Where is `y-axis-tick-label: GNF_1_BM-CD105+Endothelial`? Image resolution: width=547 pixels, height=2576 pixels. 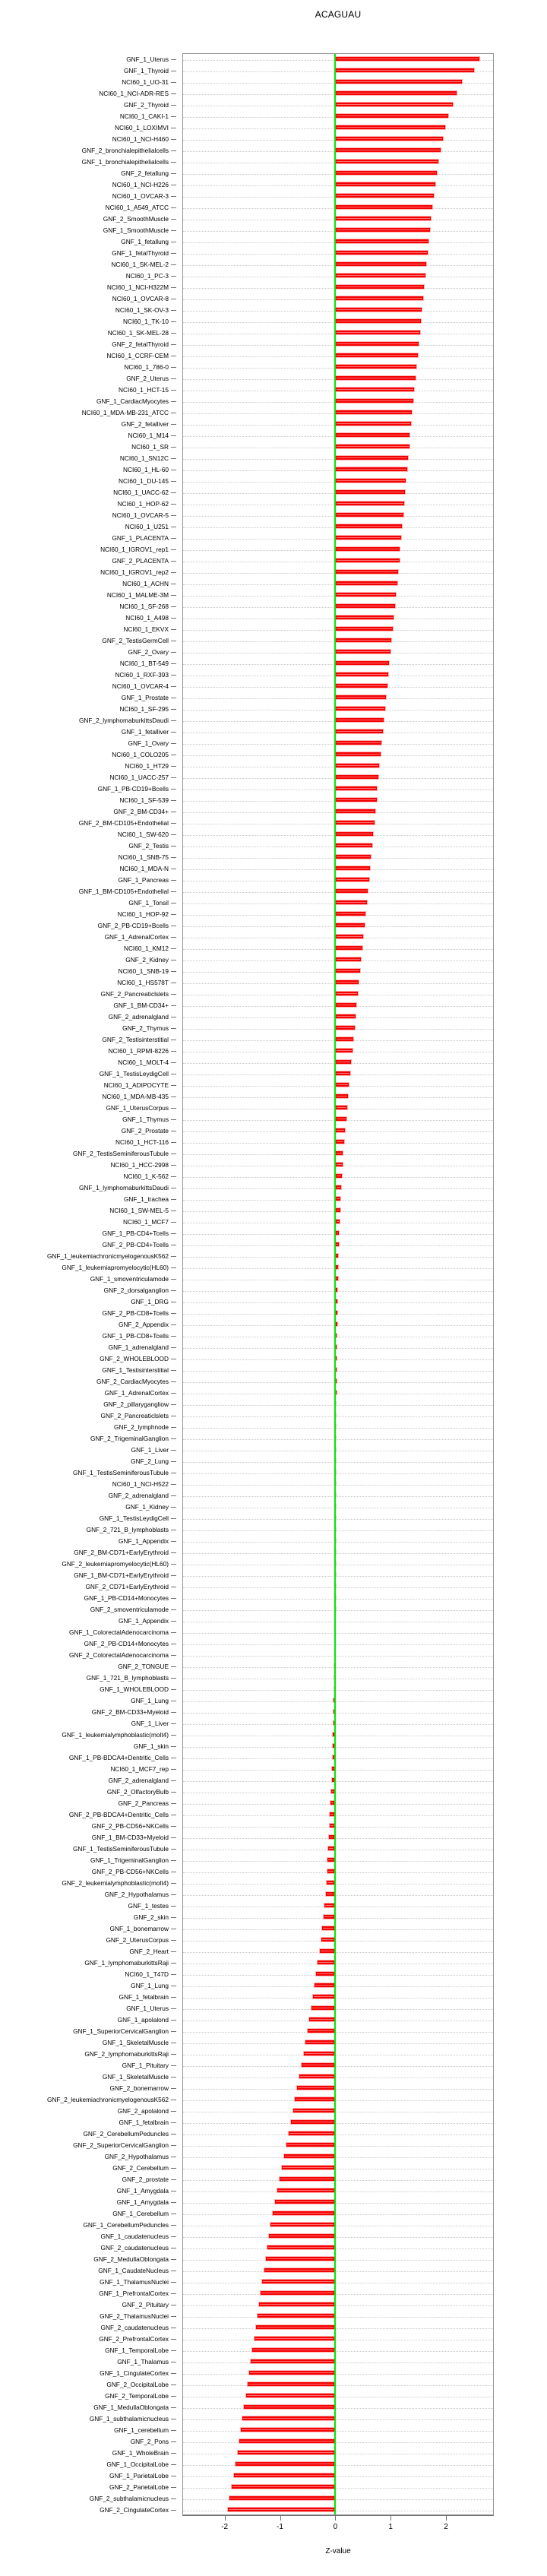
y-axis-tick-label: GNF_1_BM-CD105+Endothelial is located at coordinates (123, 891).